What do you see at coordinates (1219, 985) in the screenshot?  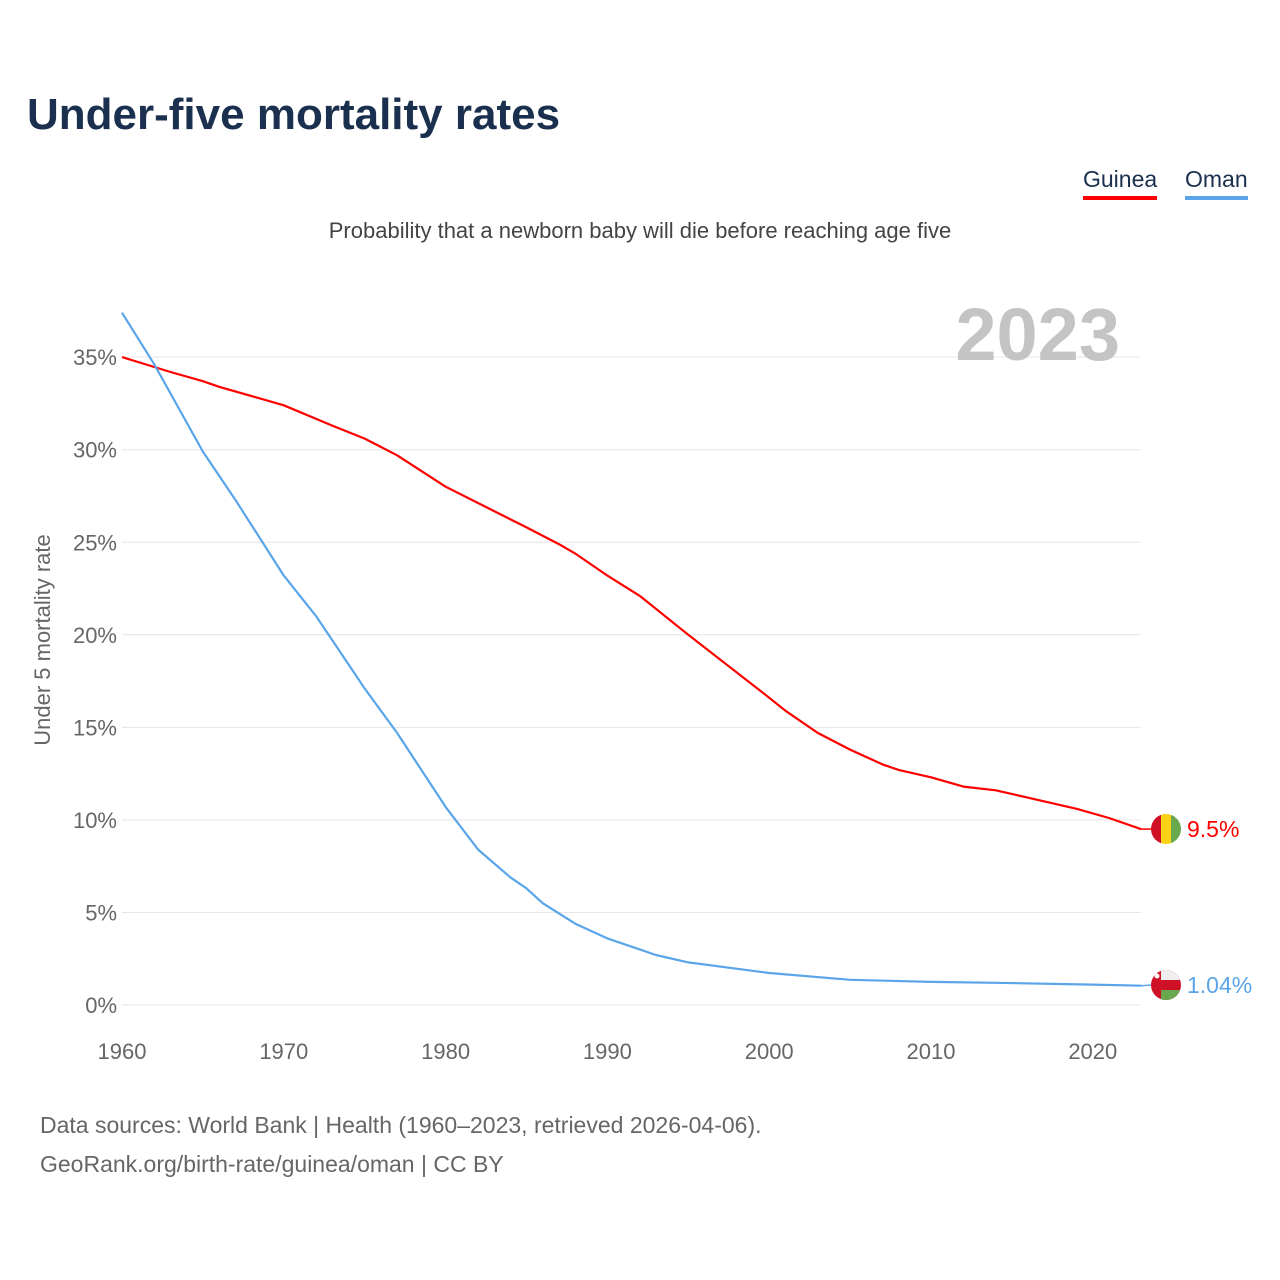 I see `end-value-label: 1.04%` at bounding box center [1219, 985].